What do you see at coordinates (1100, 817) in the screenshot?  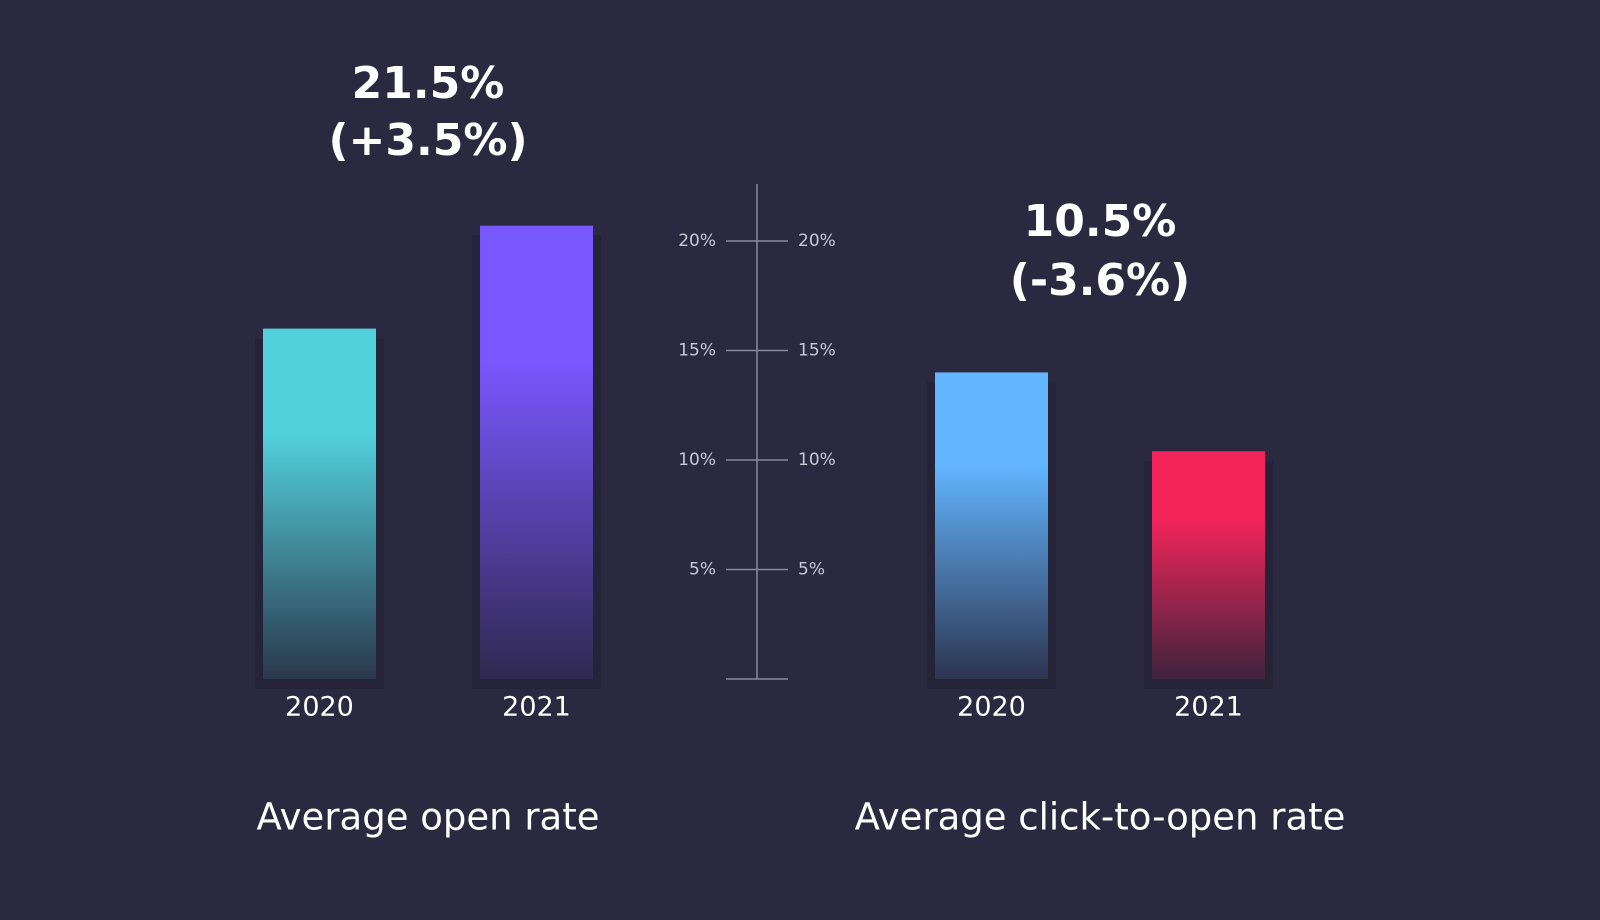 I see `chart-title: Average click-to-open rate` at bounding box center [1100, 817].